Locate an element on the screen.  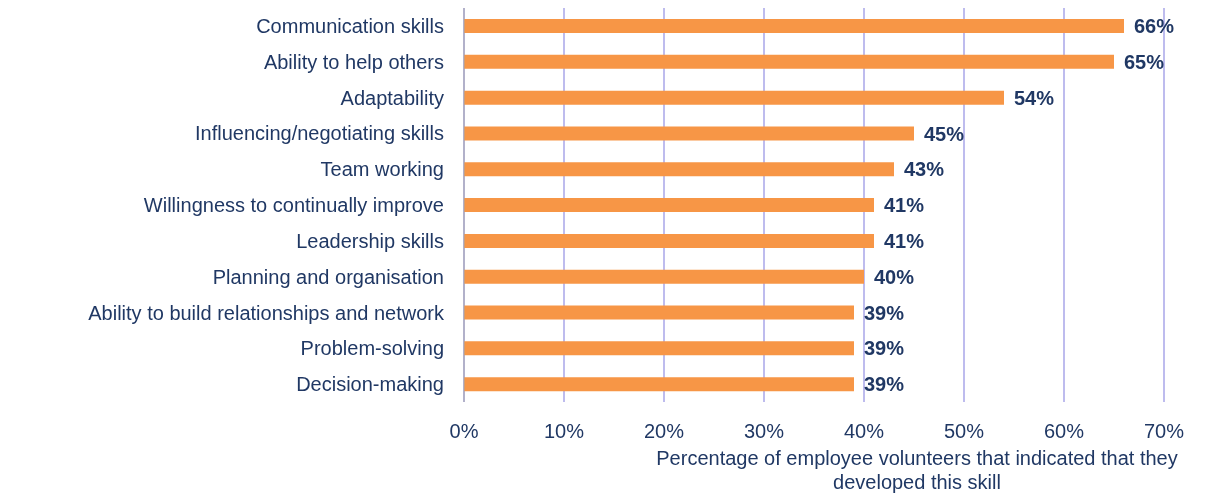
y-tick-label: Adaptability is located at coordinates (392, 97).